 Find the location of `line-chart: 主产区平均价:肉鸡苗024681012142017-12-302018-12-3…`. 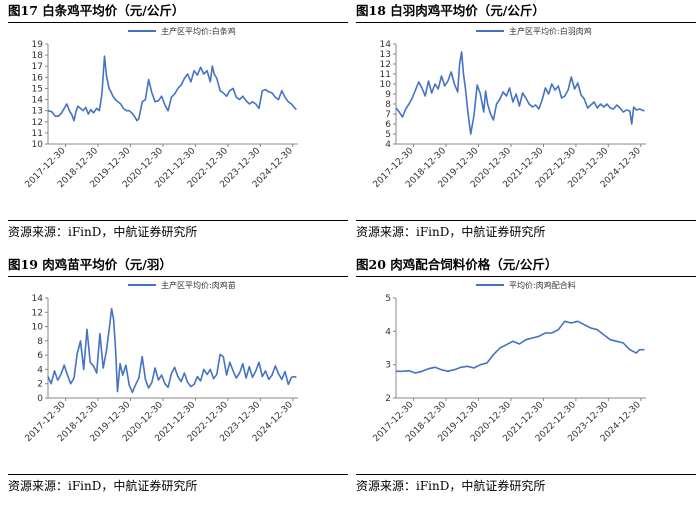

line-chart: 主产区平均价:肉鸡苗024681012142017-12-302018-12-3… is located at coordinates (161, 362).